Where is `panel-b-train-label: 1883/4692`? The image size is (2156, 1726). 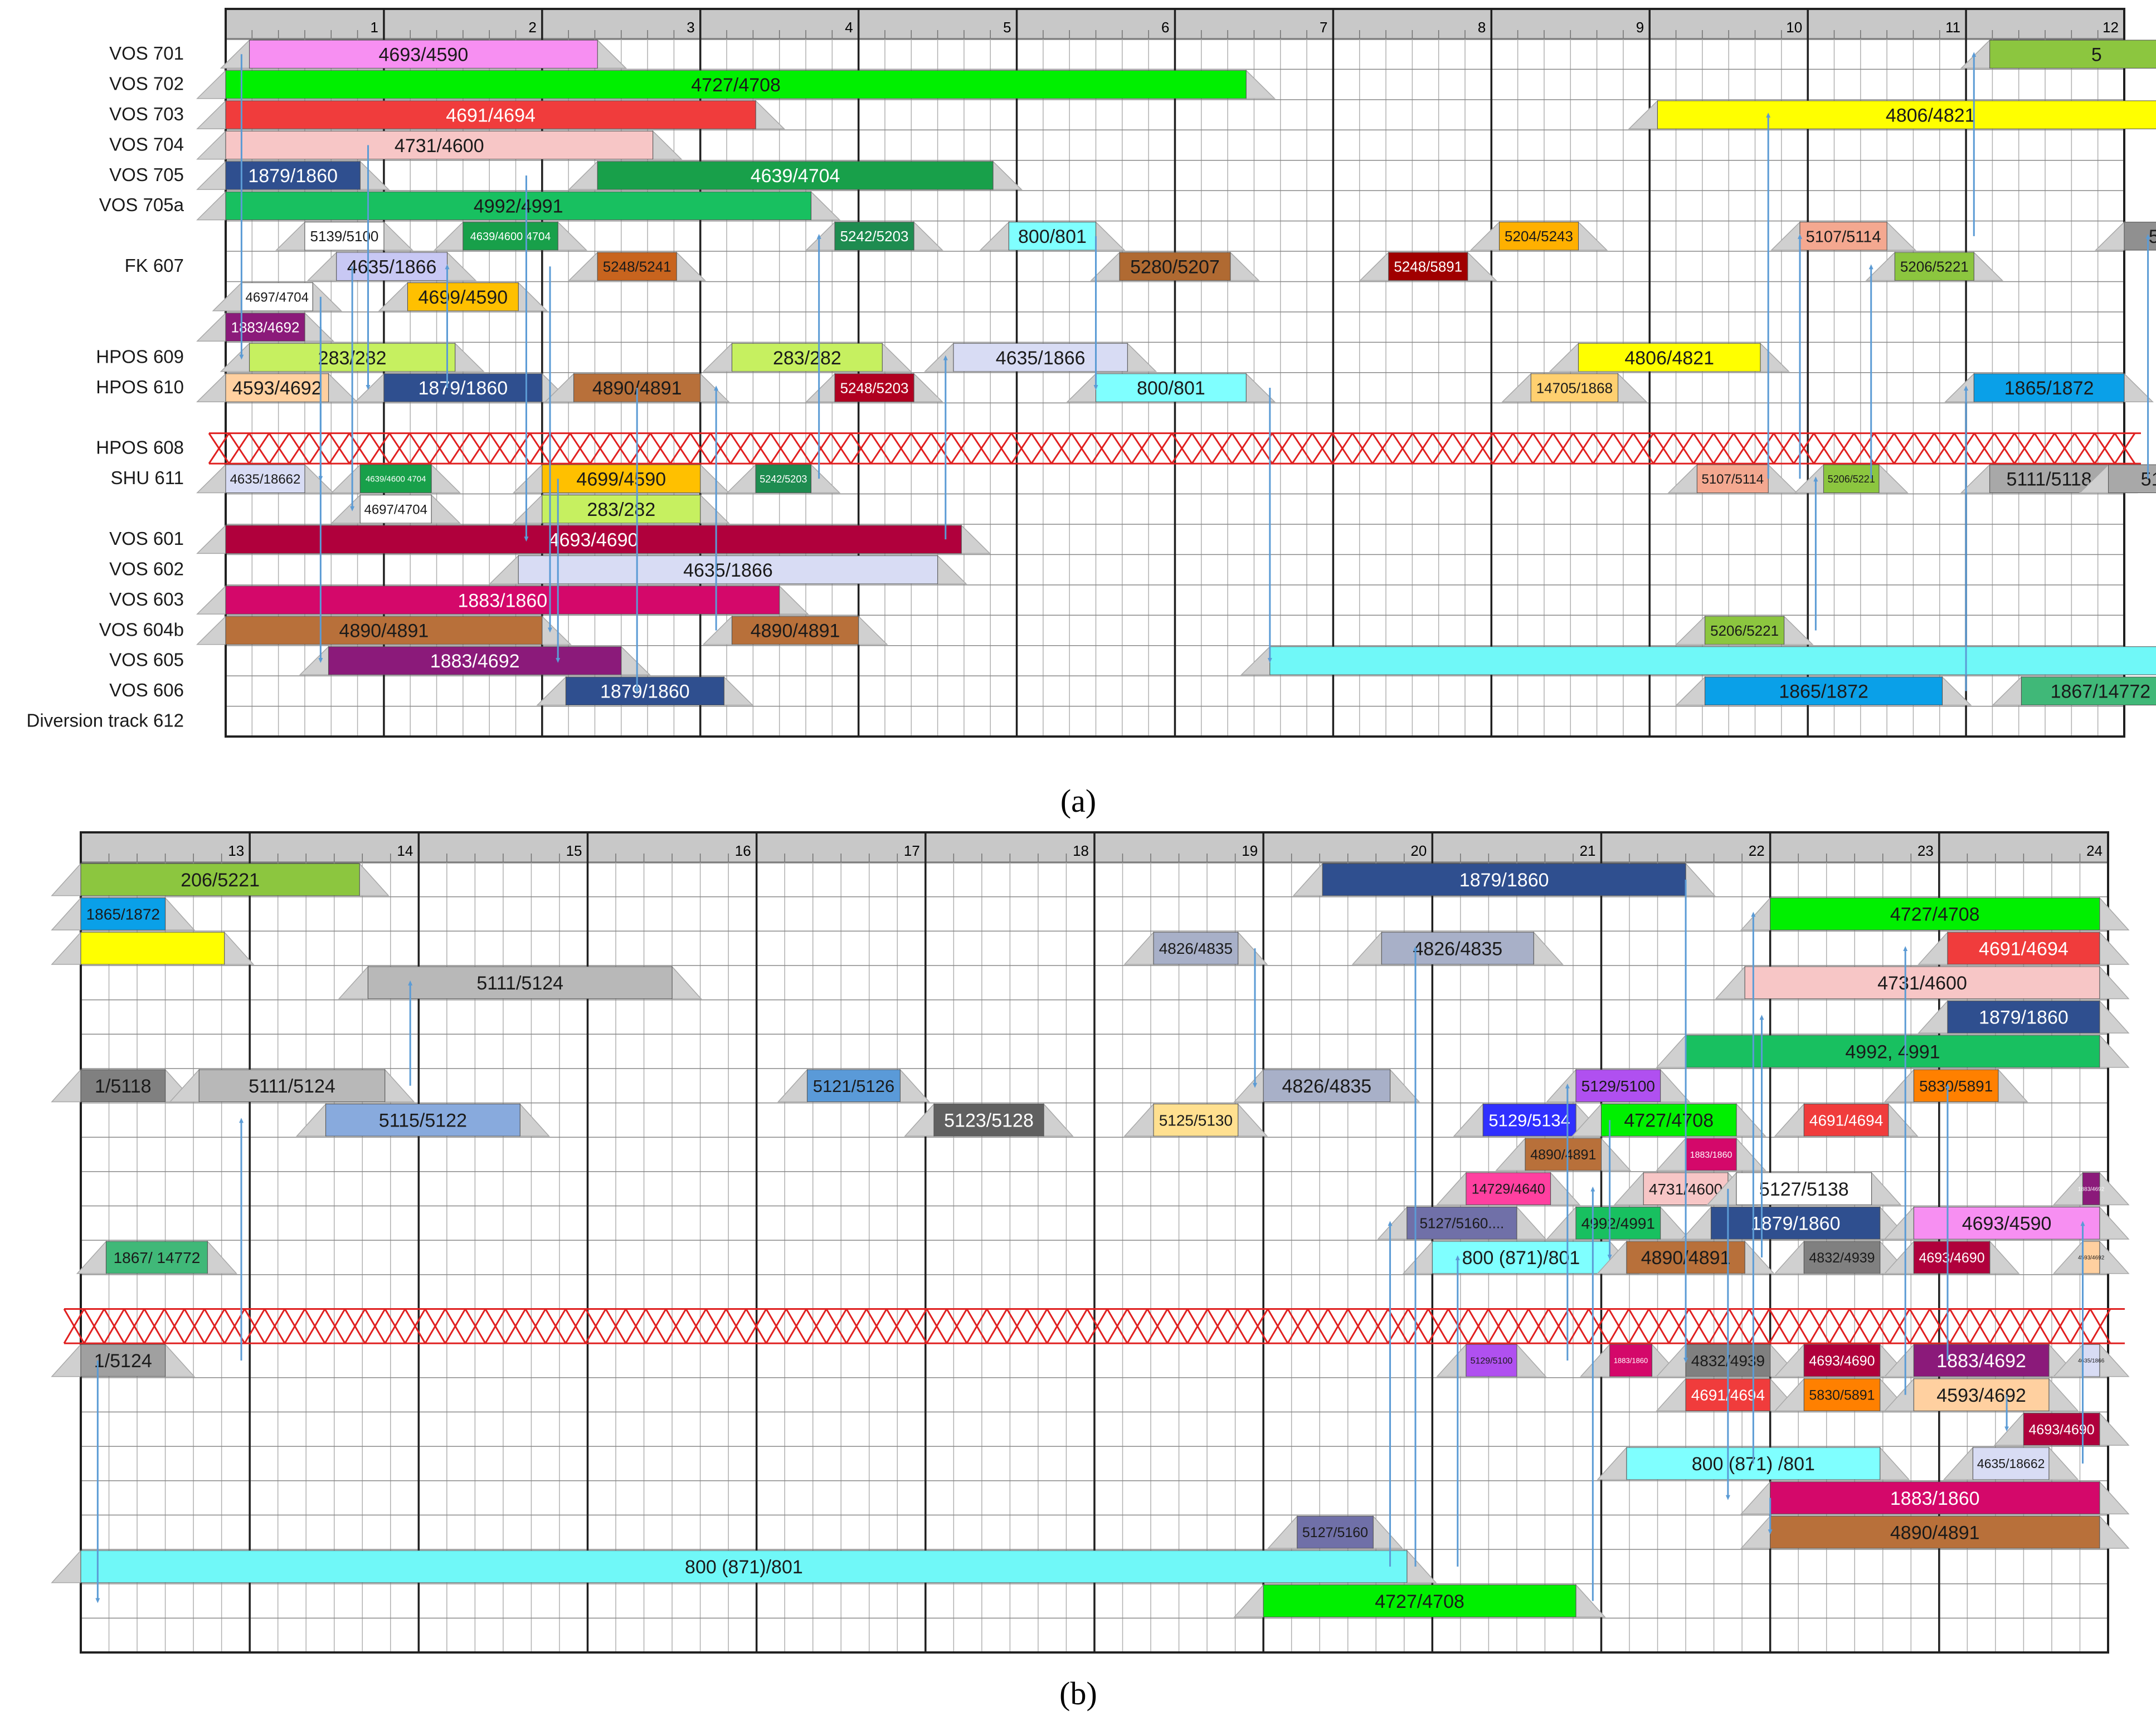
panel-b-train-label: 1883/4692 is located at coordinates (1981, 1361).